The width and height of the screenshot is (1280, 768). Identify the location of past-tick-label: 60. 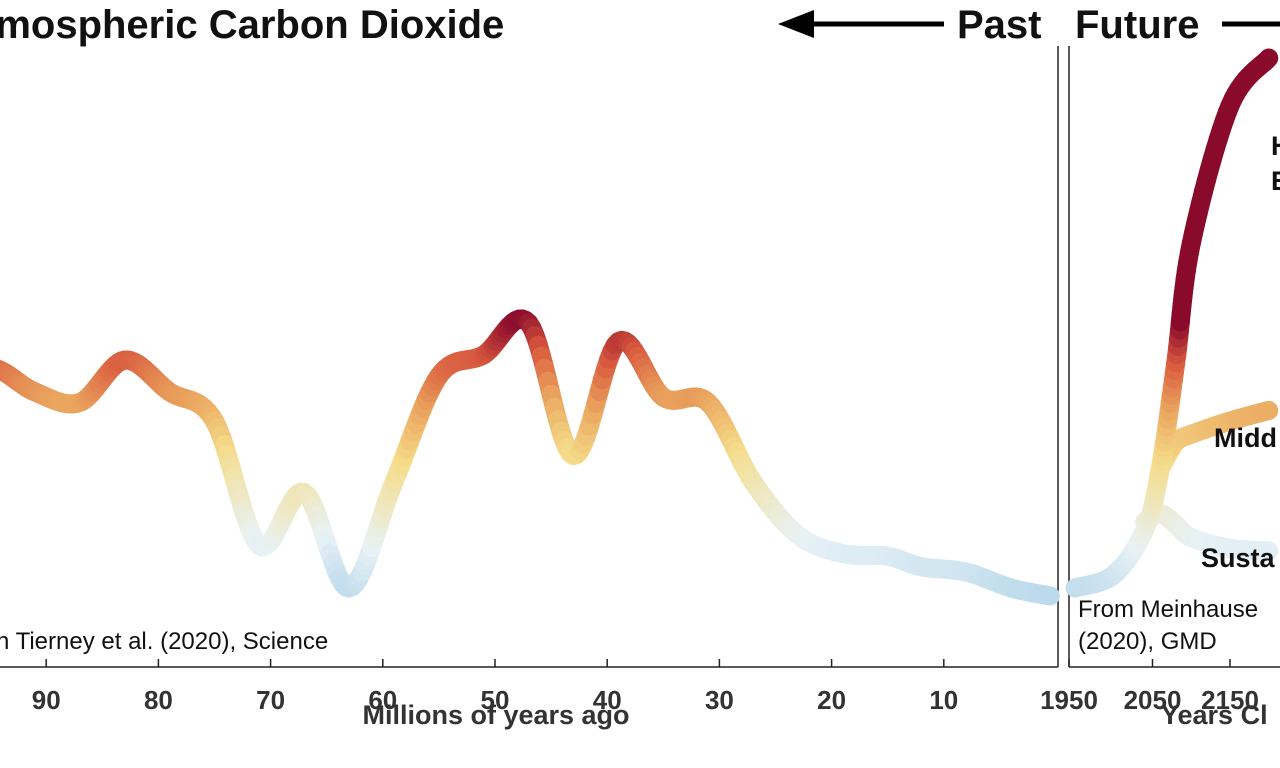
(382, 700).